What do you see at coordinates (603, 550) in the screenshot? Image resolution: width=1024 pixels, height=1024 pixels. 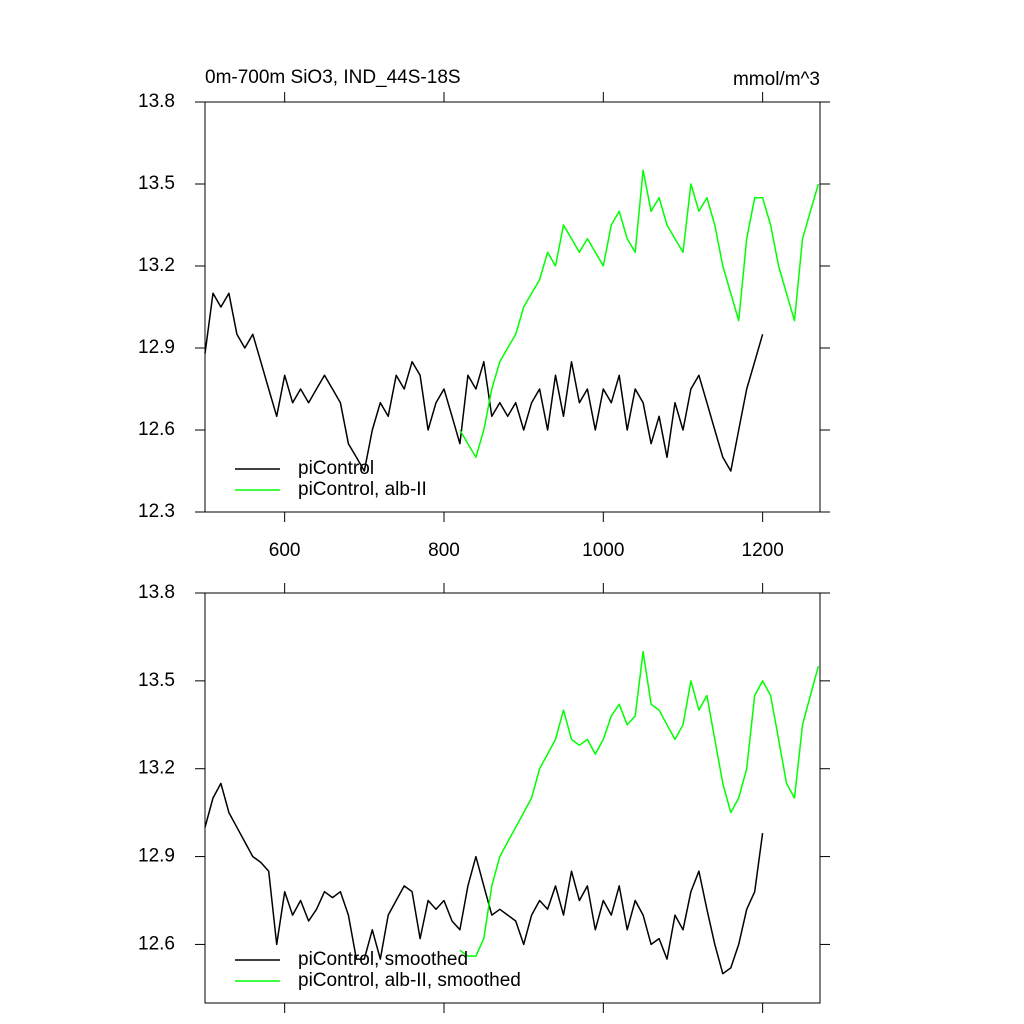 I see `x-tick-label: 1000` at bounding box center [603, 550].